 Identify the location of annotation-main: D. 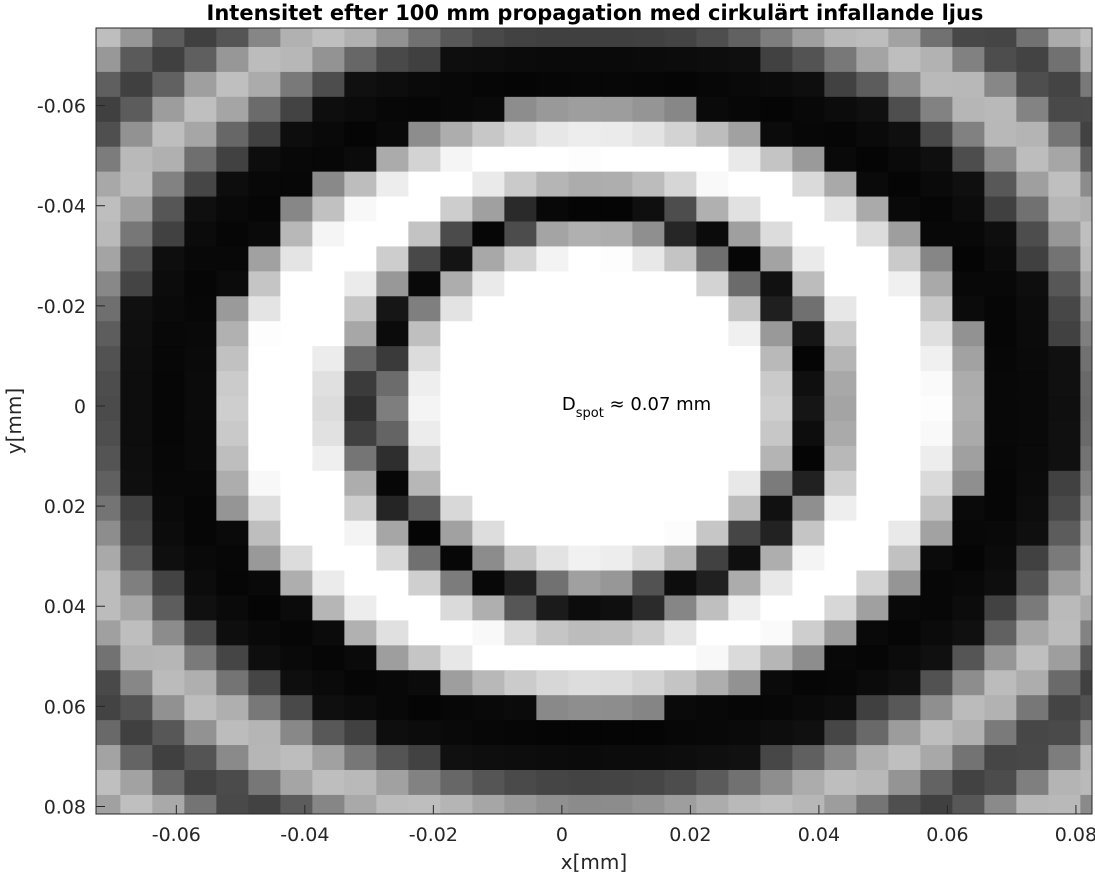
(569, 404).